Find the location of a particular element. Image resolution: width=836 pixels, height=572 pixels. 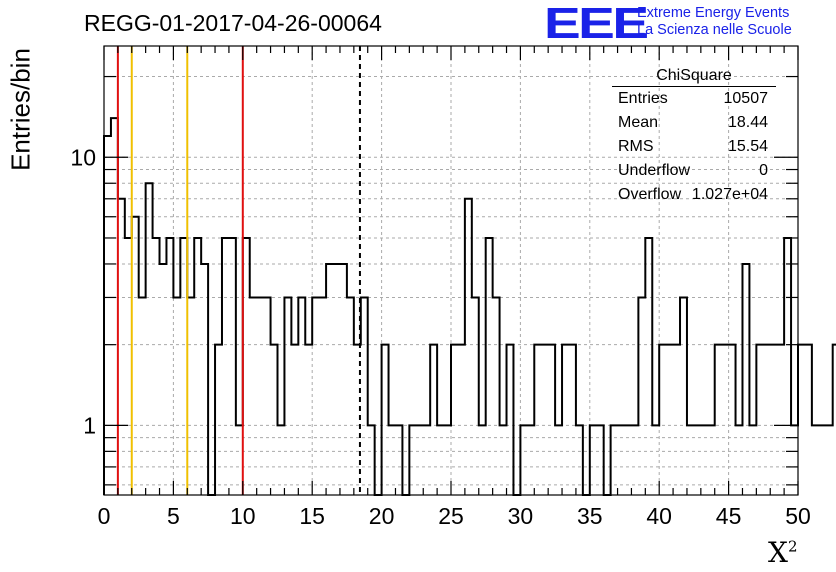

stats-key: RMS is located at coordinates (636, 146).